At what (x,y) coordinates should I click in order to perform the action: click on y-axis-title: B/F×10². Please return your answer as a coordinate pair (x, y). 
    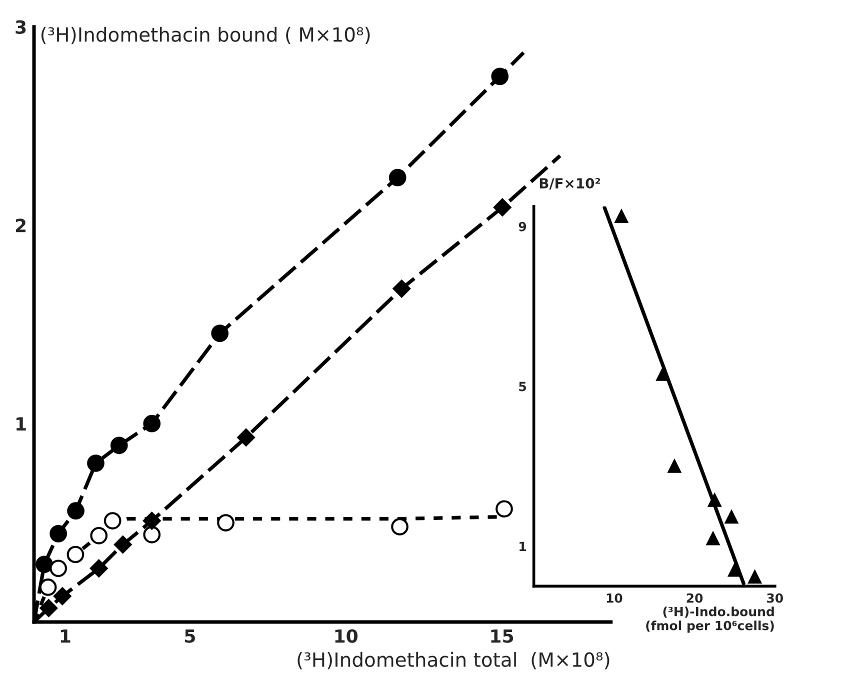
    Looking at the image, I should click on (570, 184).